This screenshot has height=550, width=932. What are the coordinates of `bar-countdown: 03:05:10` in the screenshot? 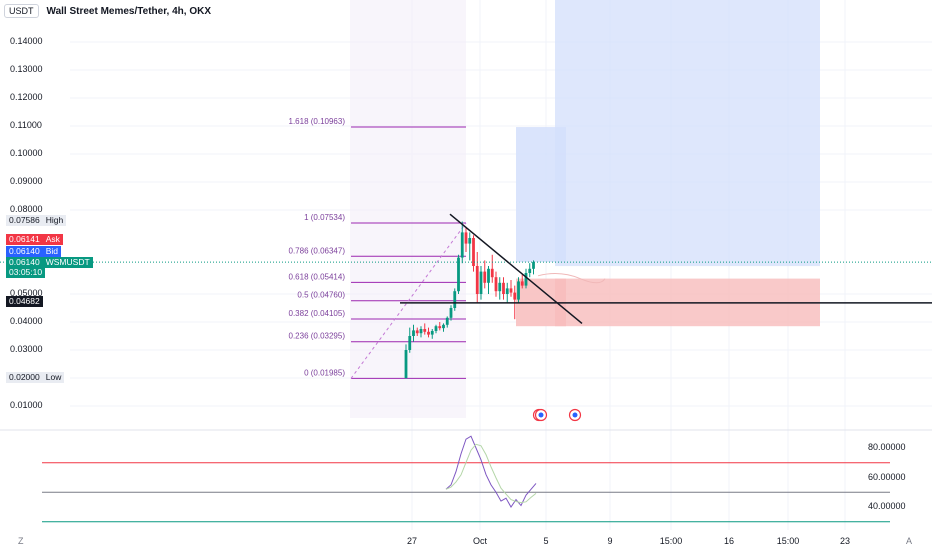 It's located at (26, 272).